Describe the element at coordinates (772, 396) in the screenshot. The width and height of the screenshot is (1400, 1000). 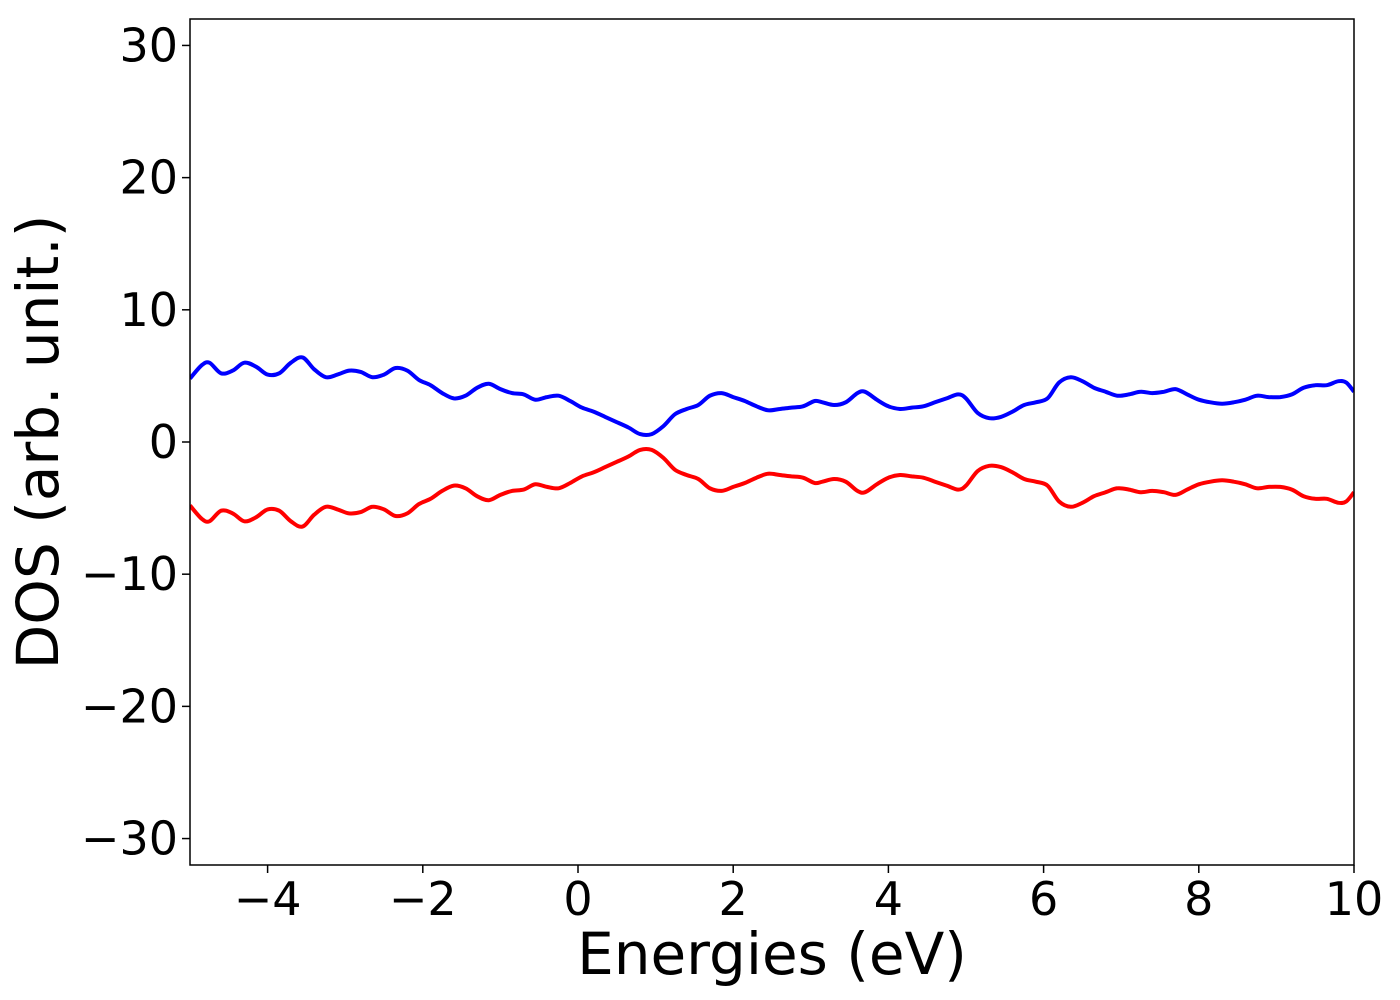
I see `series-line-blue` at that location.